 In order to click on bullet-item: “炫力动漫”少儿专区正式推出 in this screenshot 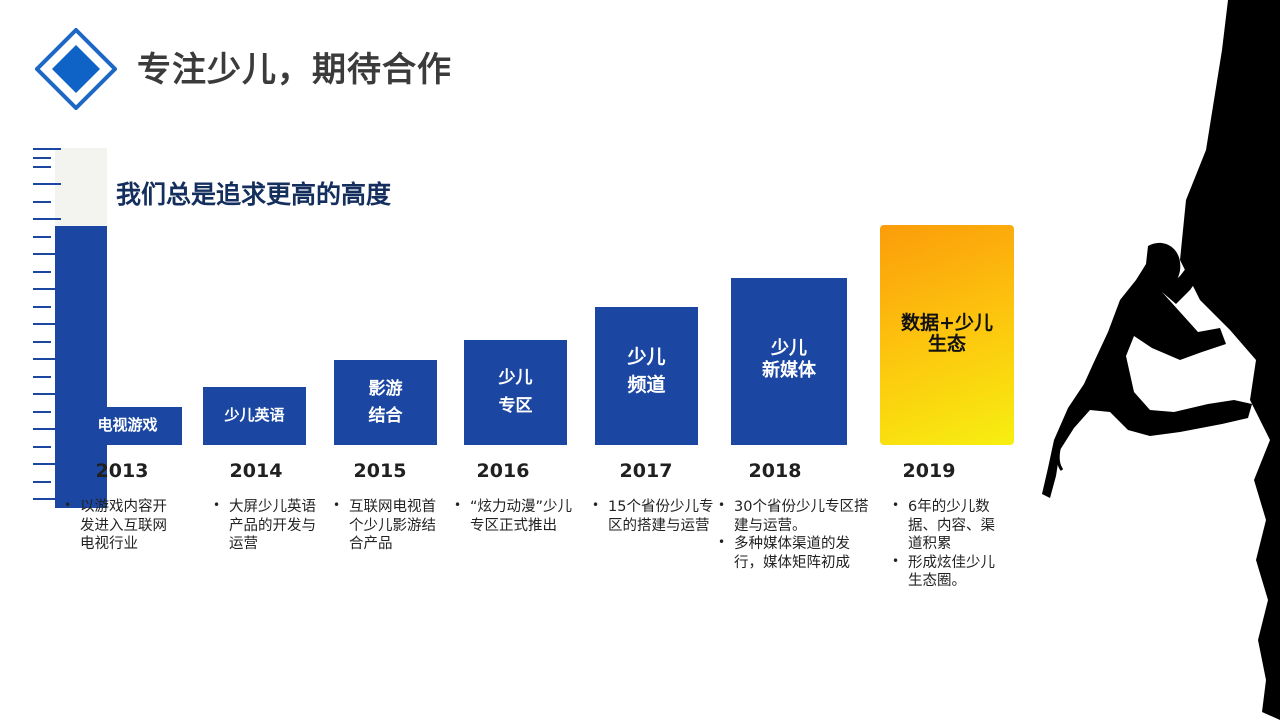, I will do `click(515, 516)`.